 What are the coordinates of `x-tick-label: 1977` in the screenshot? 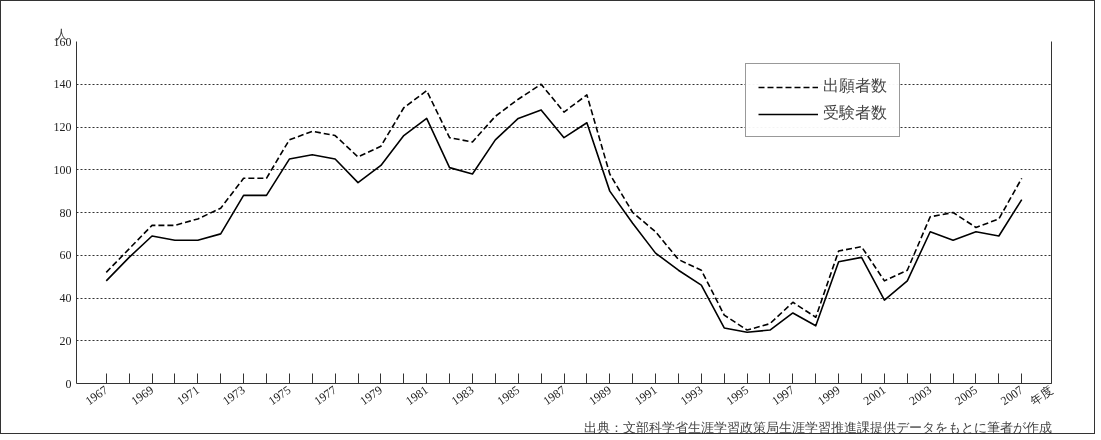 It's located at (325, 395).